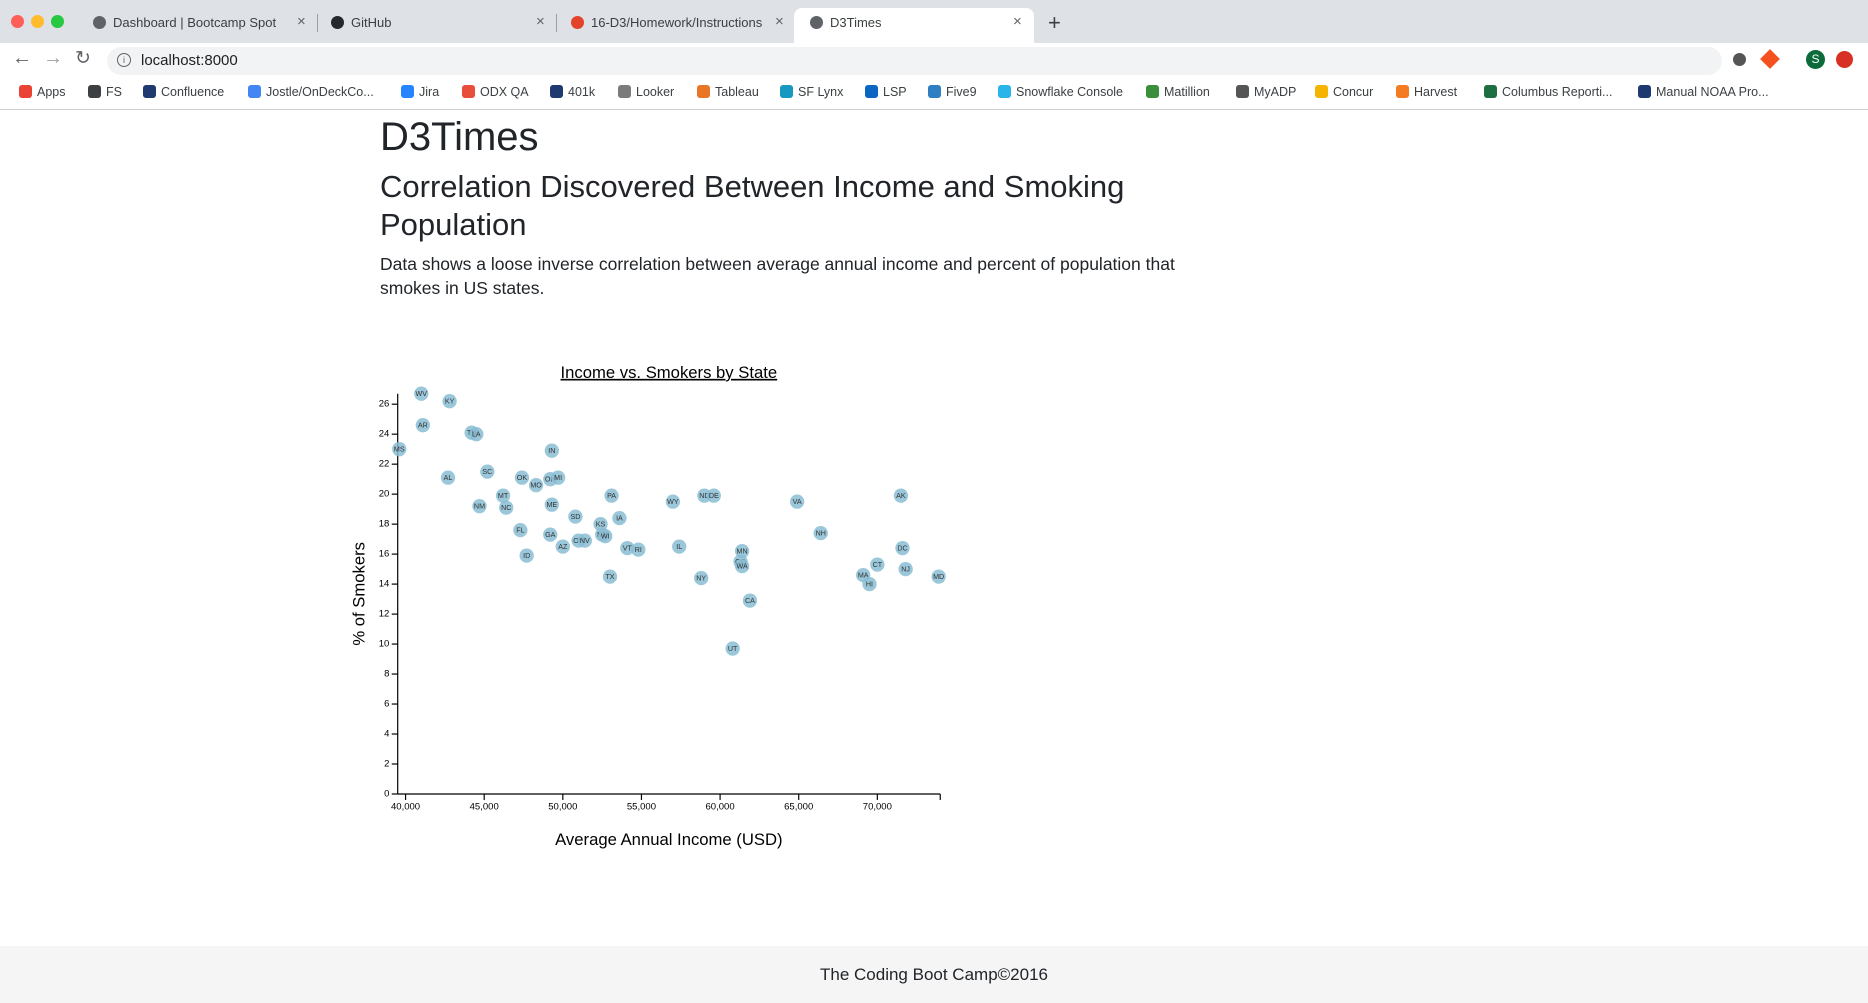  I want to click on point-label: ID, so click(526, 556).